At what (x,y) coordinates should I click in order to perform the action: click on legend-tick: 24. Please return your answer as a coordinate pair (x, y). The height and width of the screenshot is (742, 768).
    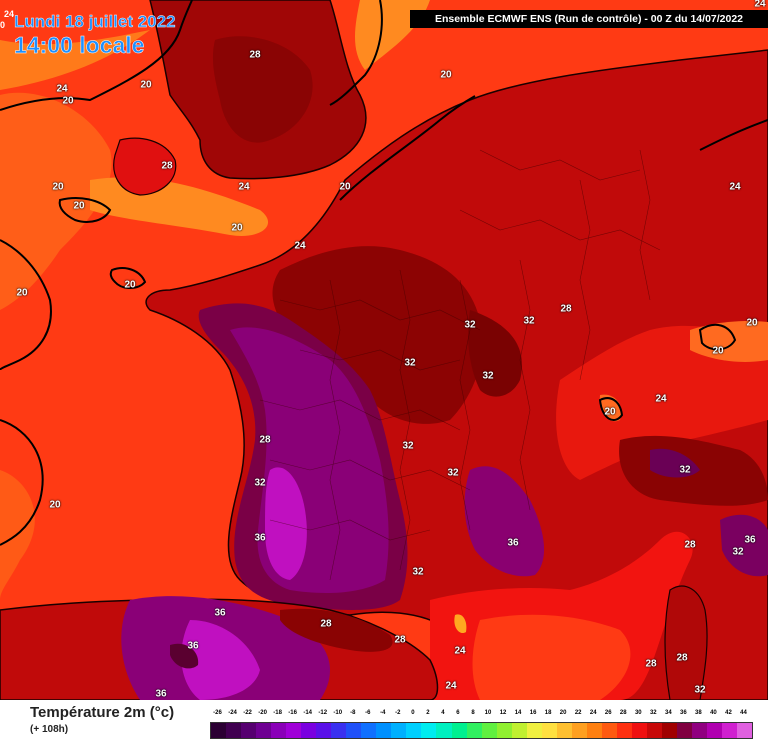
    Looking at the image, I should click on (593, 713).